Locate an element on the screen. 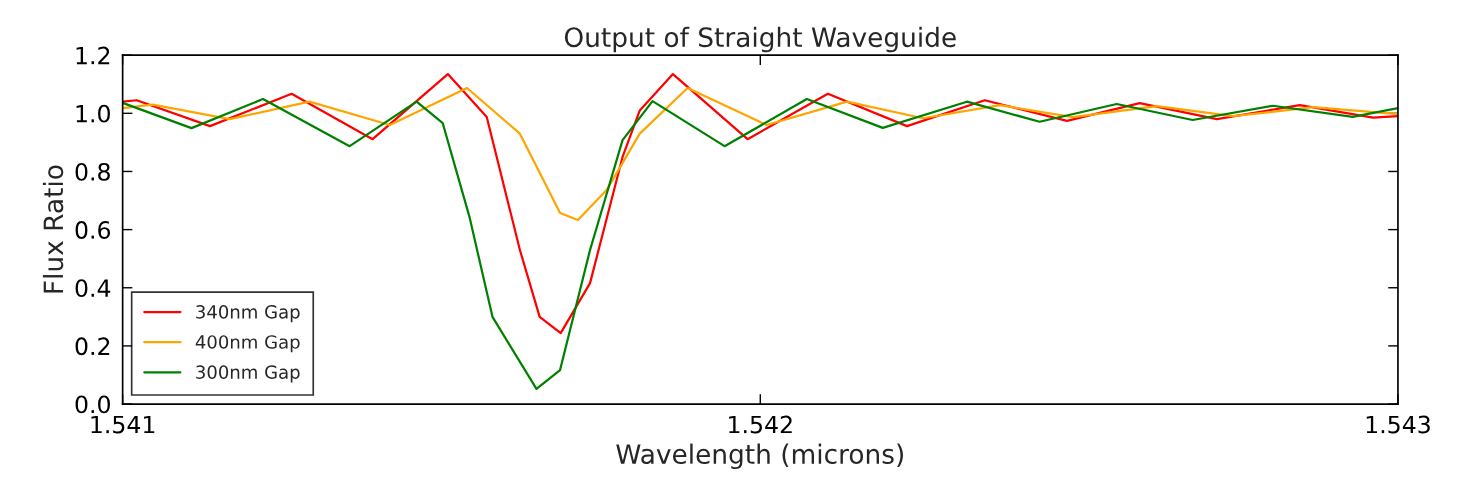 The width and height of the screenshot is (1460, 497). y-tick-label: 0.6 is located at coordinates (93, 230).